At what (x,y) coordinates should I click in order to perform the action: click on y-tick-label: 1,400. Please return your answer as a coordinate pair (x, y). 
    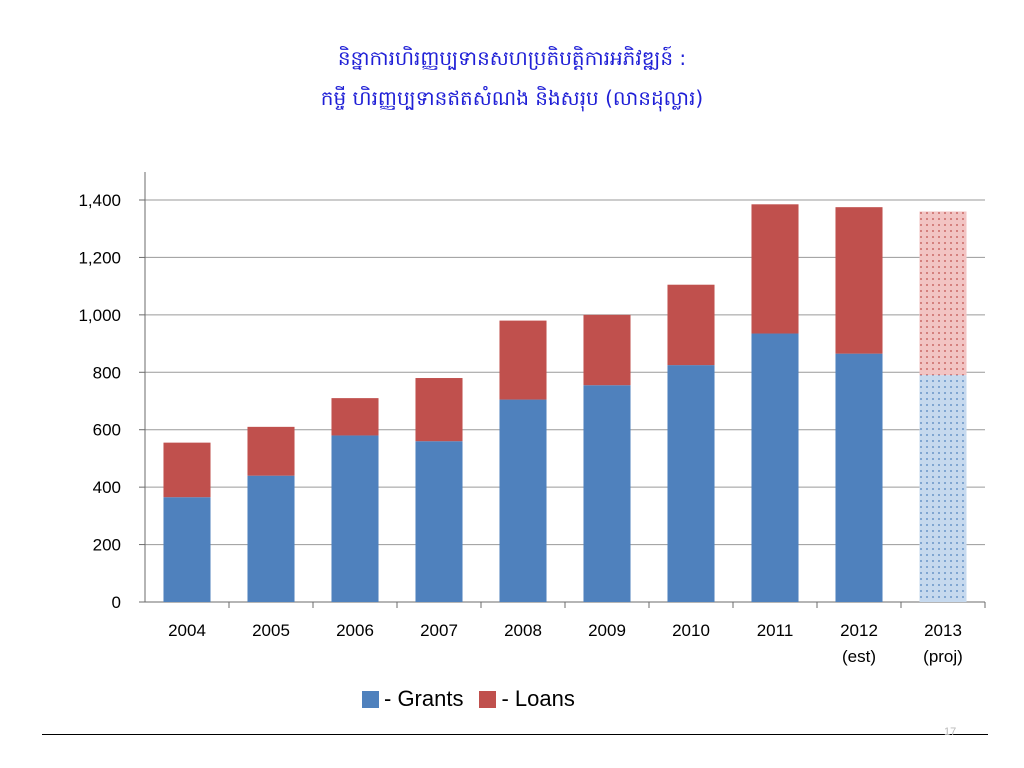
    Looking at the image, I should click on (99, 200).